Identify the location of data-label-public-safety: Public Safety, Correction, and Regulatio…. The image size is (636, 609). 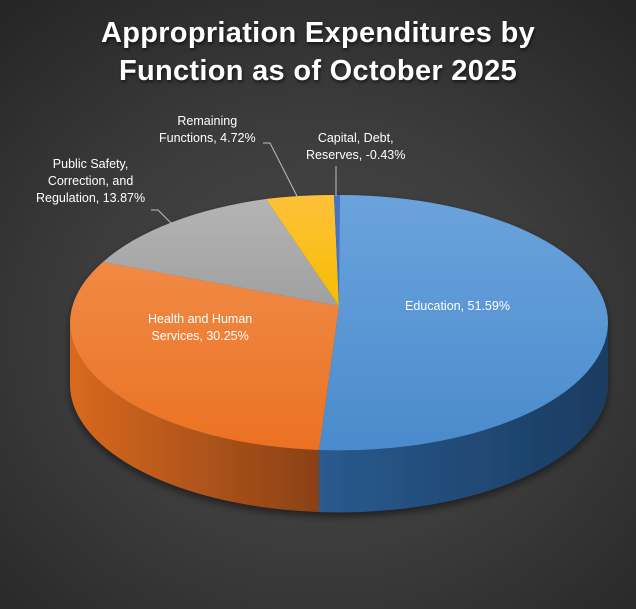
(91, 181).